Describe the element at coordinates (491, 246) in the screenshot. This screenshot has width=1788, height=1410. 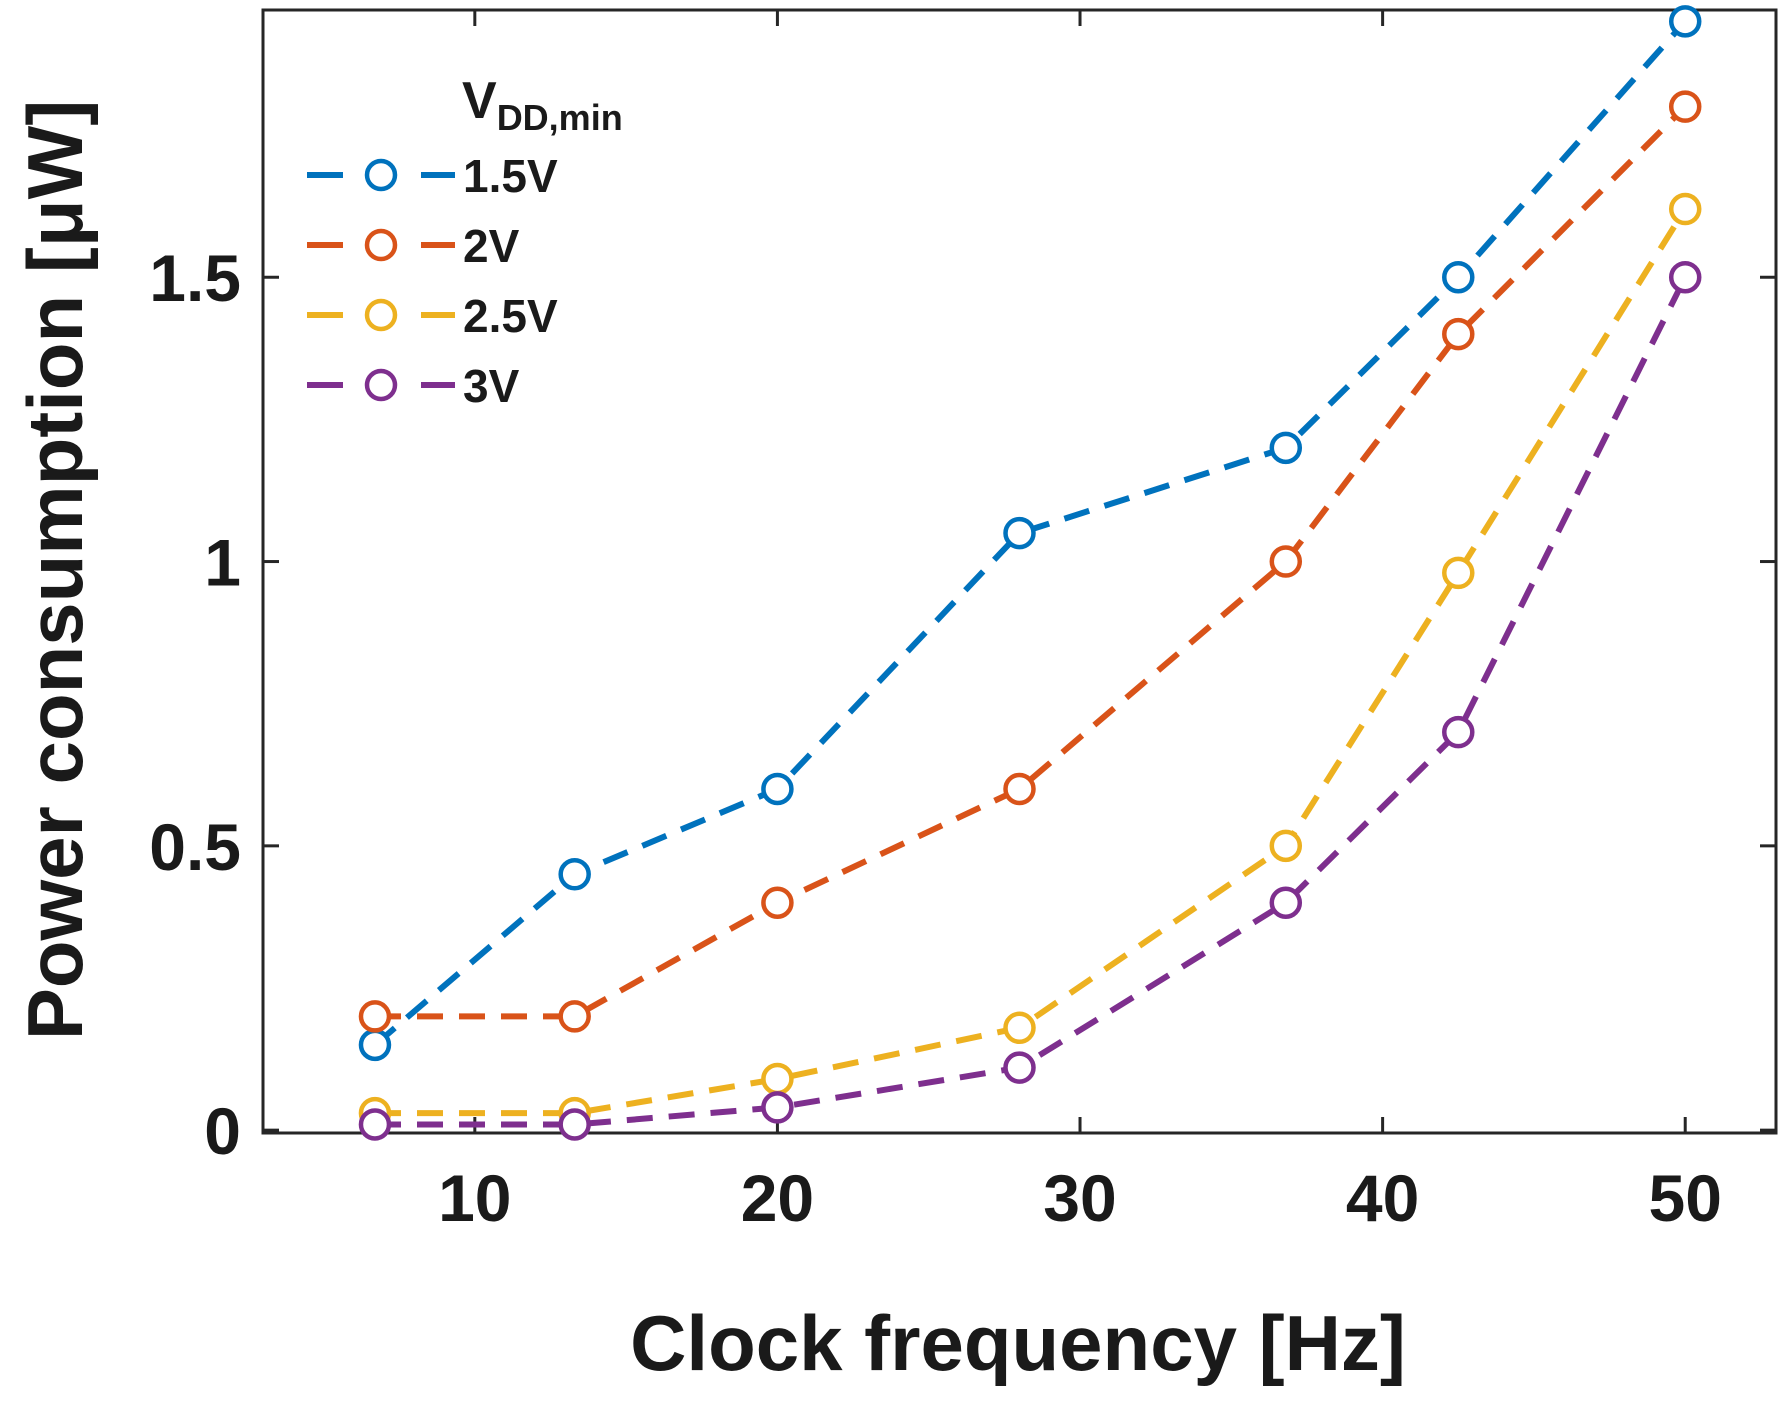
I see `legend-label: 2V` at that location.